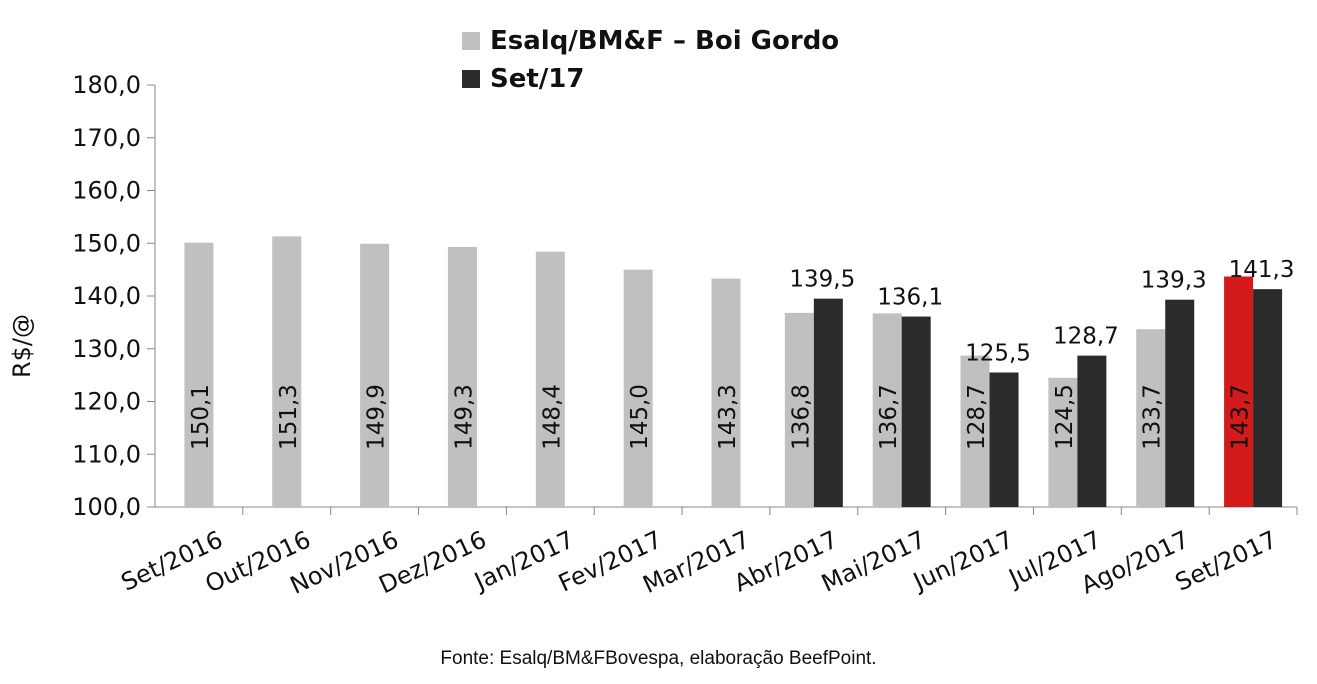 The image size is (1317, 684). I want to click on data-label-esalq: 149,3, so click(464, 417).